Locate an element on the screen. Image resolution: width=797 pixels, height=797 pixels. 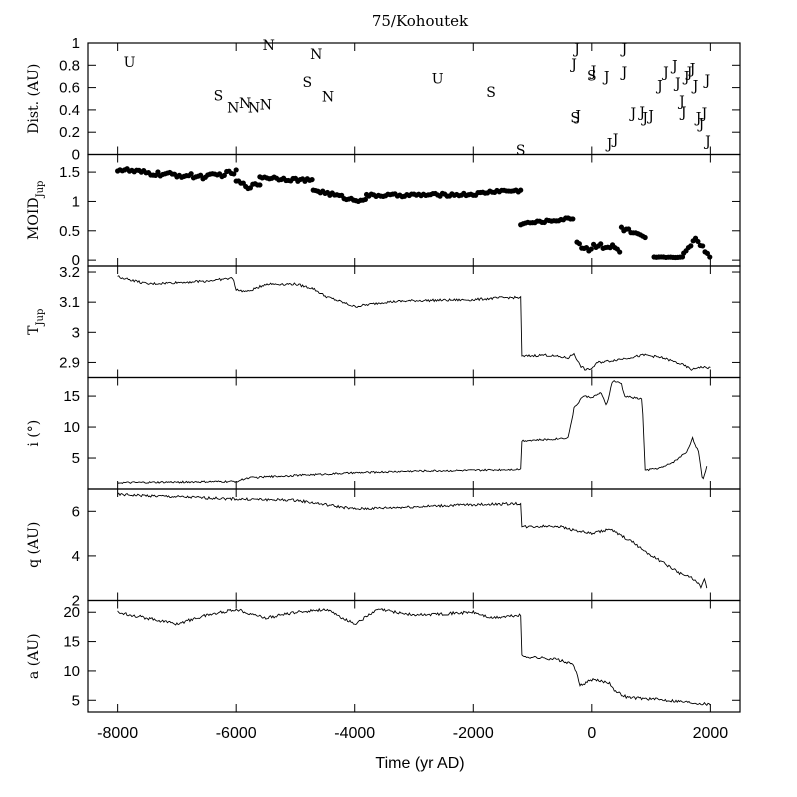
y-tick-label: 0.5 is located at coordinates (69, 231).